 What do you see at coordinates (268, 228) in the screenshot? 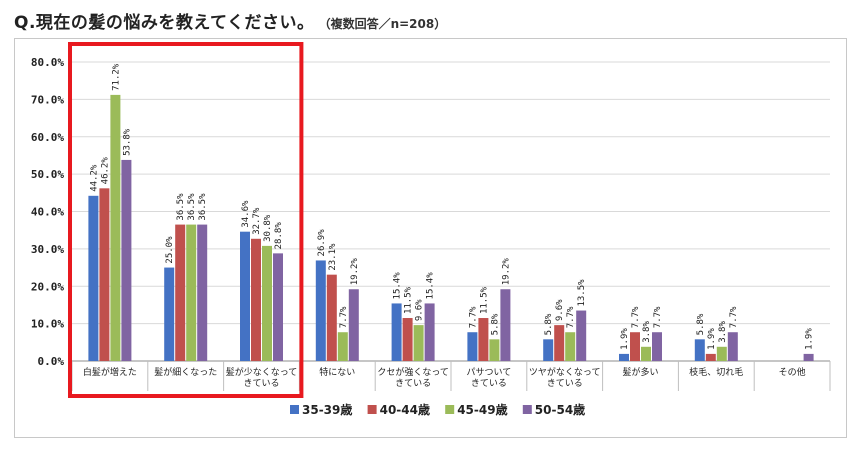
I see `data-label: 30.8%` at bounding box center [268, 228].